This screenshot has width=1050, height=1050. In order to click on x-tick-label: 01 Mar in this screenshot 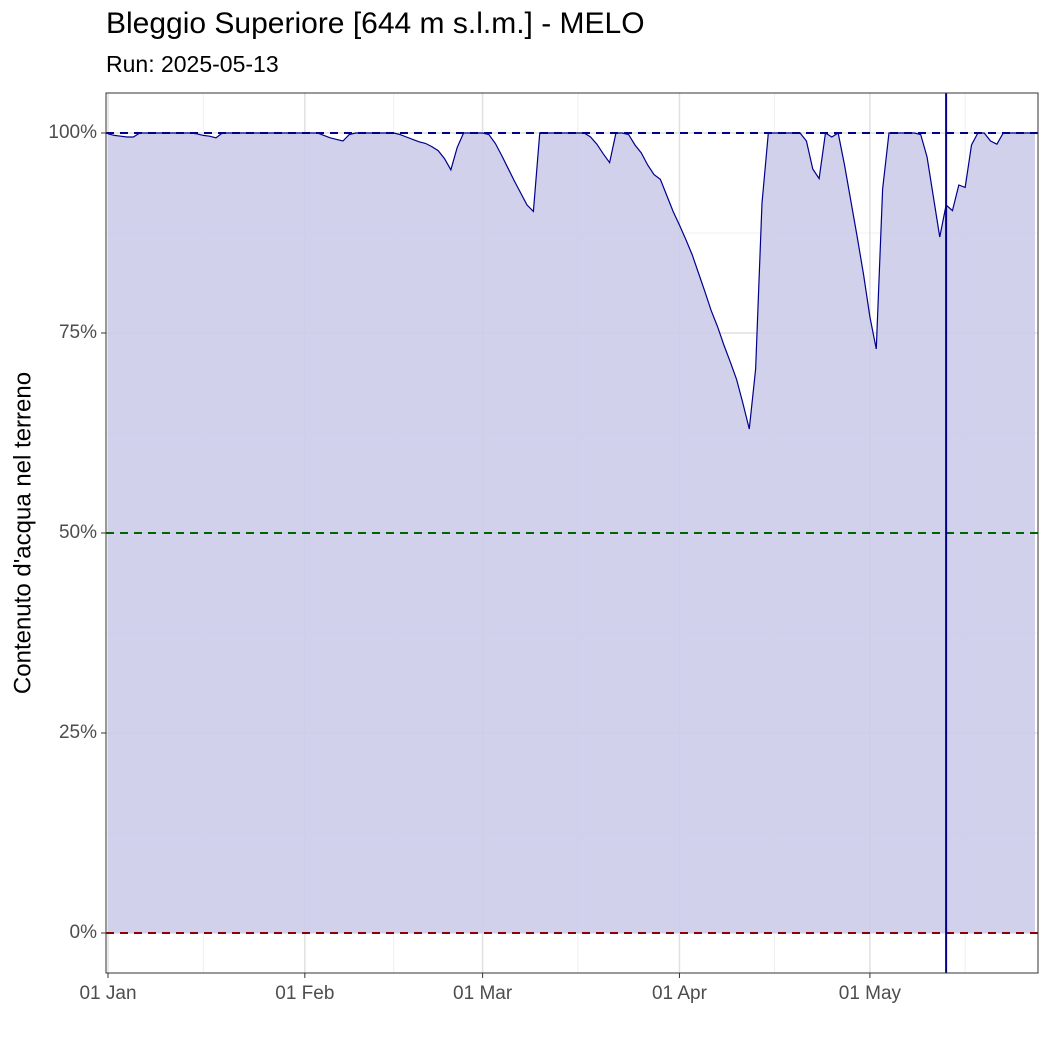, I will do `click(483, 993)`.